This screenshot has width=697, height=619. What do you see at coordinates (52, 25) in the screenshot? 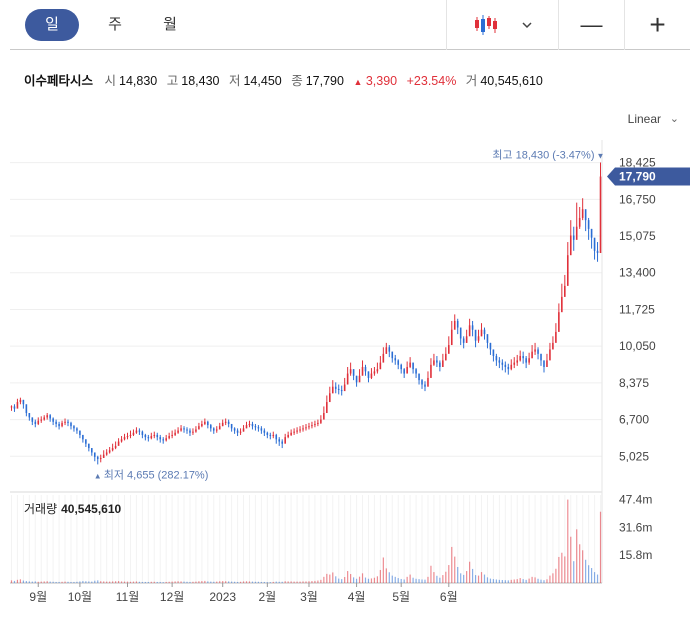
I see `tab-daily: 일` at bounding box center [52, 25].